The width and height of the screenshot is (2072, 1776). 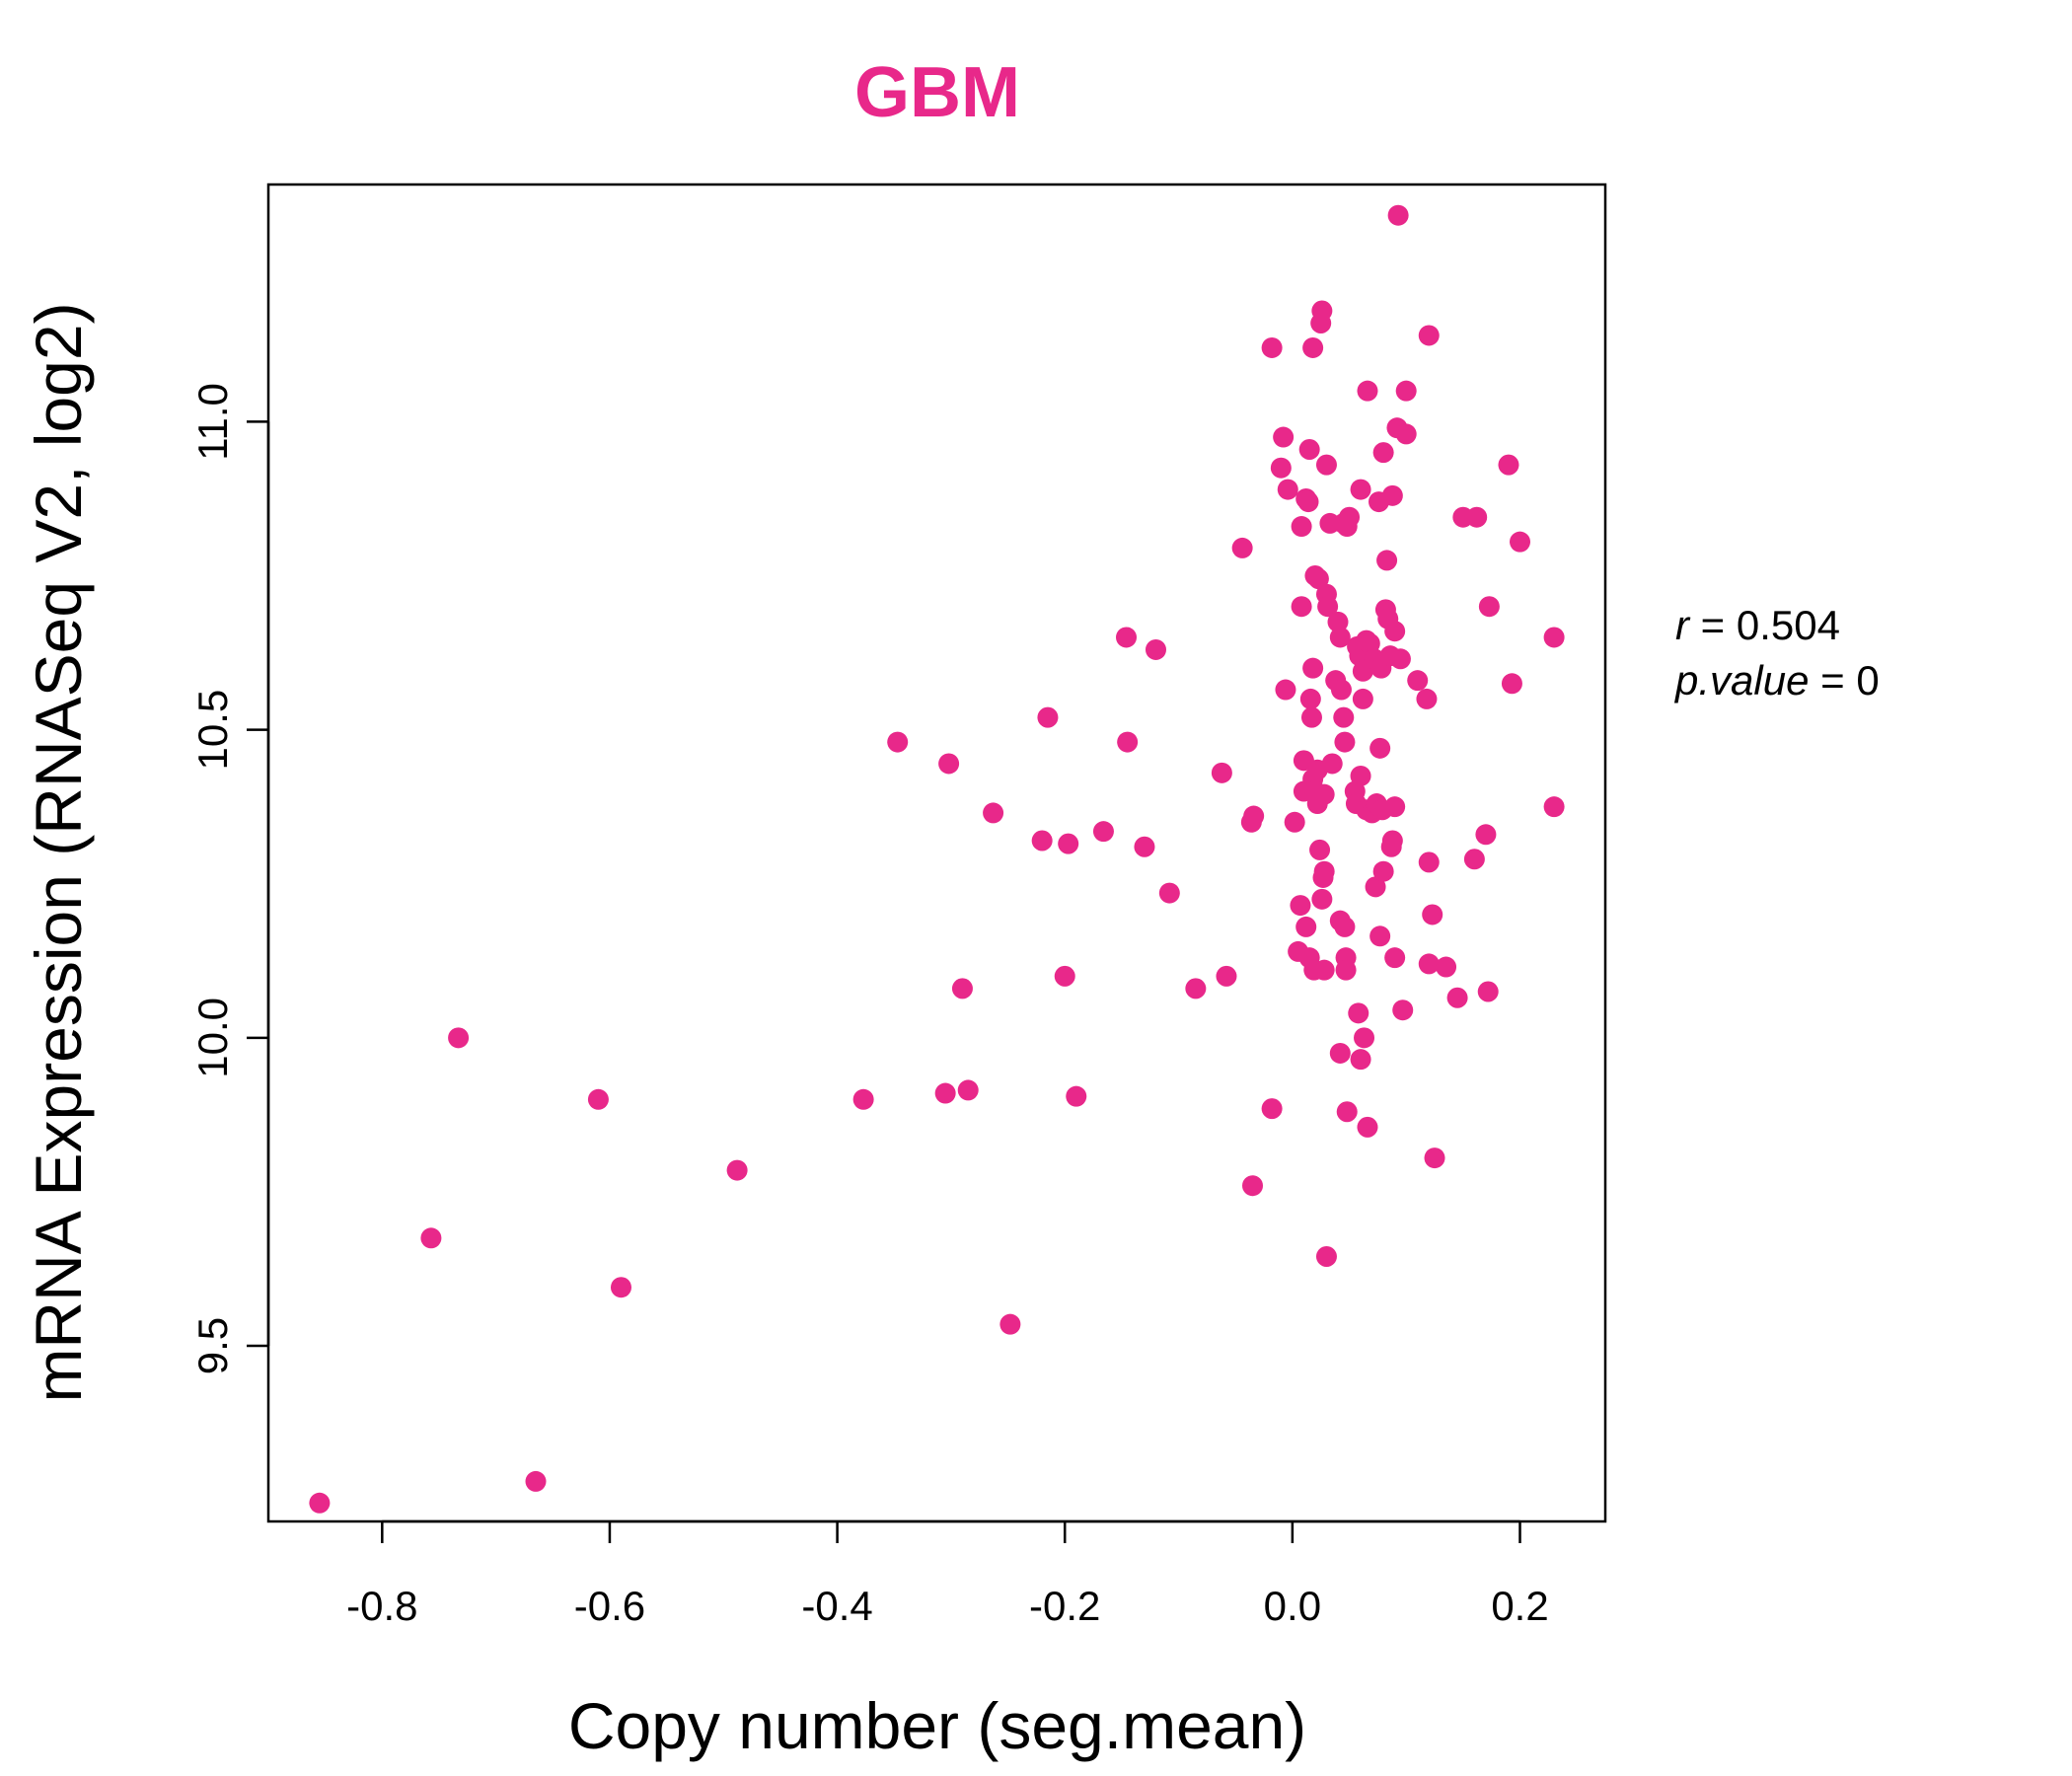 I want to click on correlation-stat: r = 0.504, so click(x=1758, y=625).